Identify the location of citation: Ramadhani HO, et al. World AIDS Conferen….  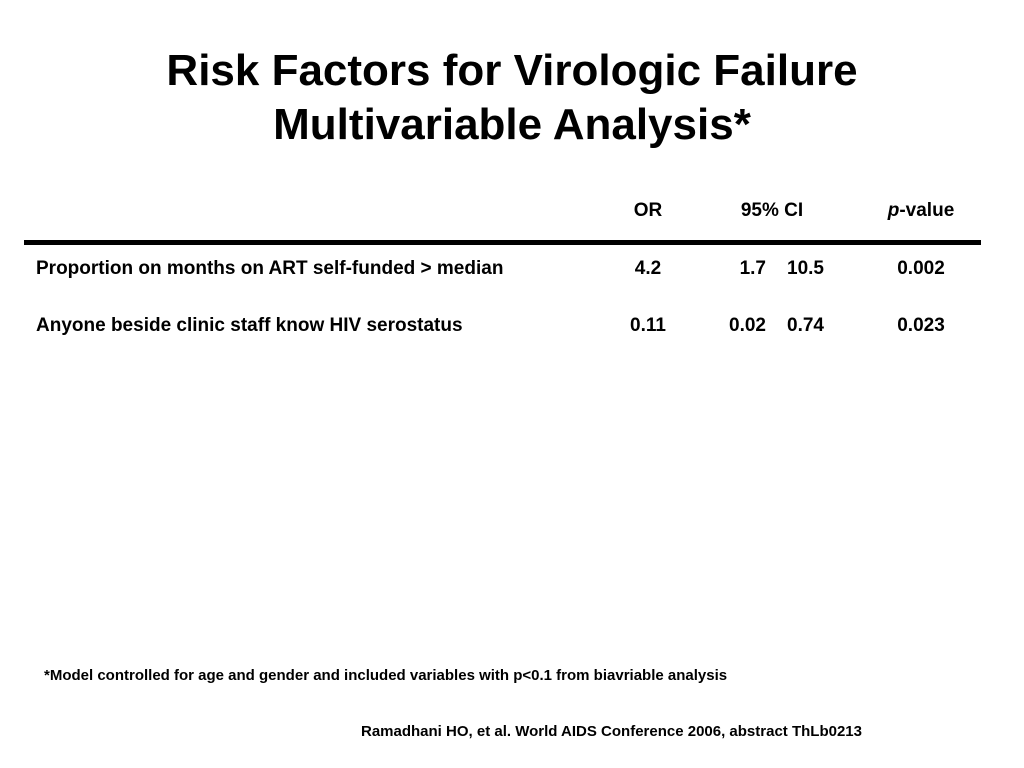
(611, 731).